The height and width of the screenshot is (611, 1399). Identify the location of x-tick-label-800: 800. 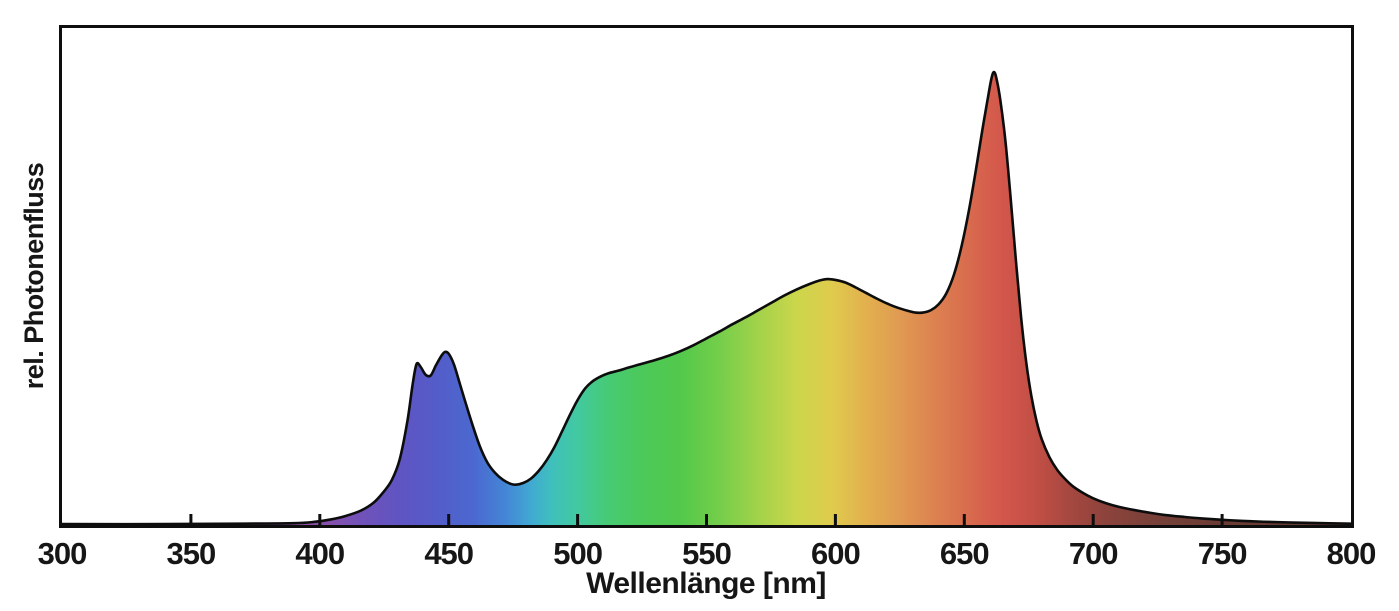
(1351, 553).